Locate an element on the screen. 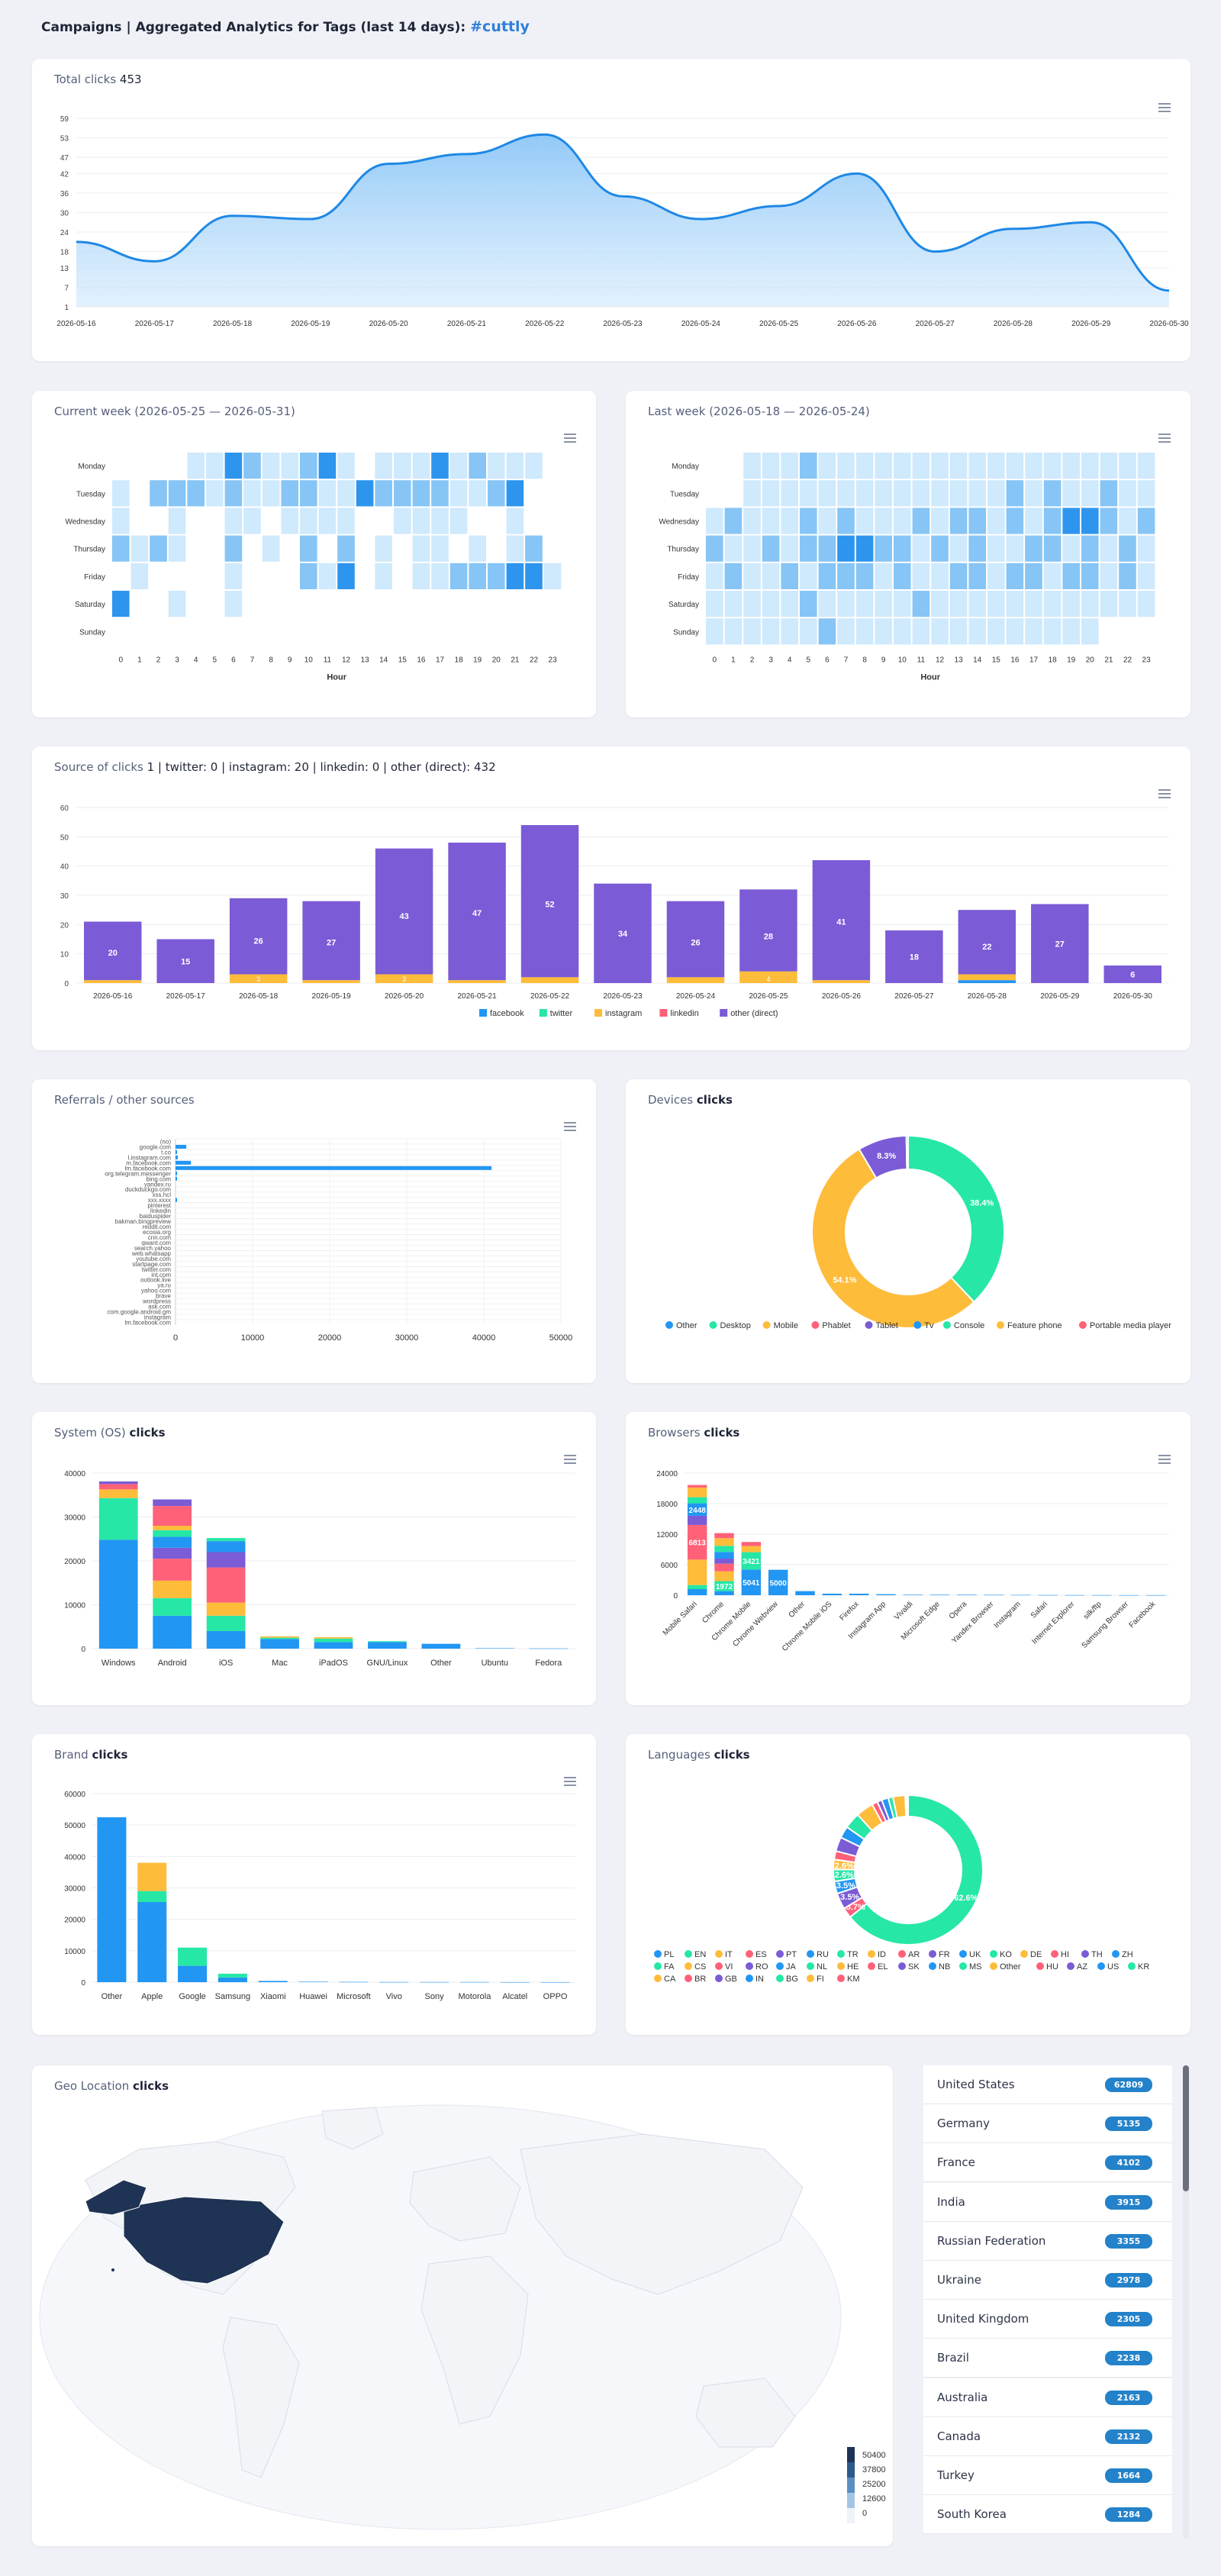 The width and height of the screenshot is (1221, 2576). country-row: Turkey 1664 is located at coordinates (1047, 2475).